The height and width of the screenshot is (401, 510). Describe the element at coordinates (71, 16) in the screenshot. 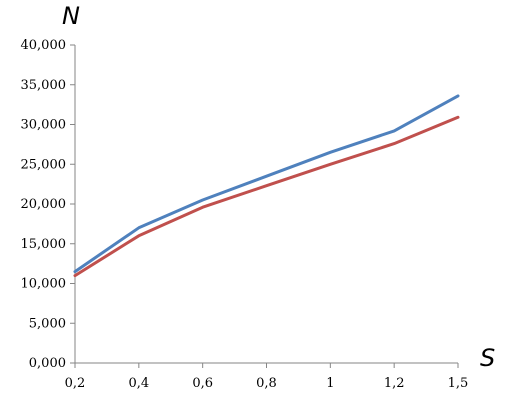

I see `y-axis-title: N` at that location.